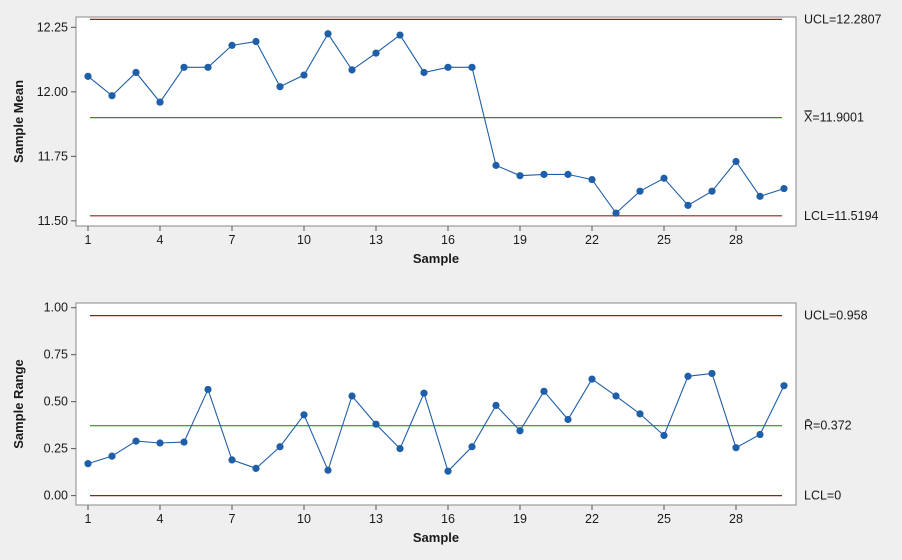 The width and height of the screenshot is (902, 560). Describe the element at coordinates (592, 240) in the screenshot. I see `xbar-xtick-label: 22` at that location.